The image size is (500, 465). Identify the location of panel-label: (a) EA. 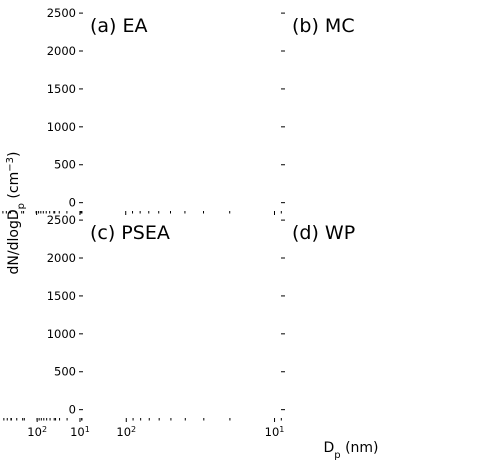
(119, 26).